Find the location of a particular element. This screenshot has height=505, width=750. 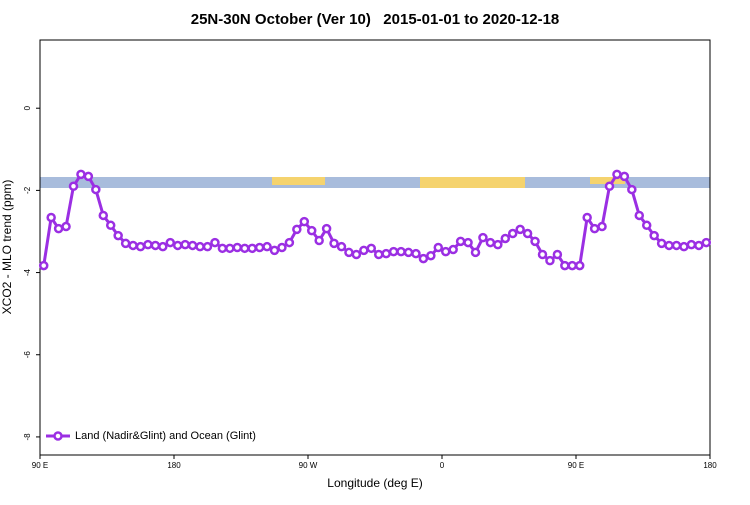

ocean-band is located at coordinates (375, 182).